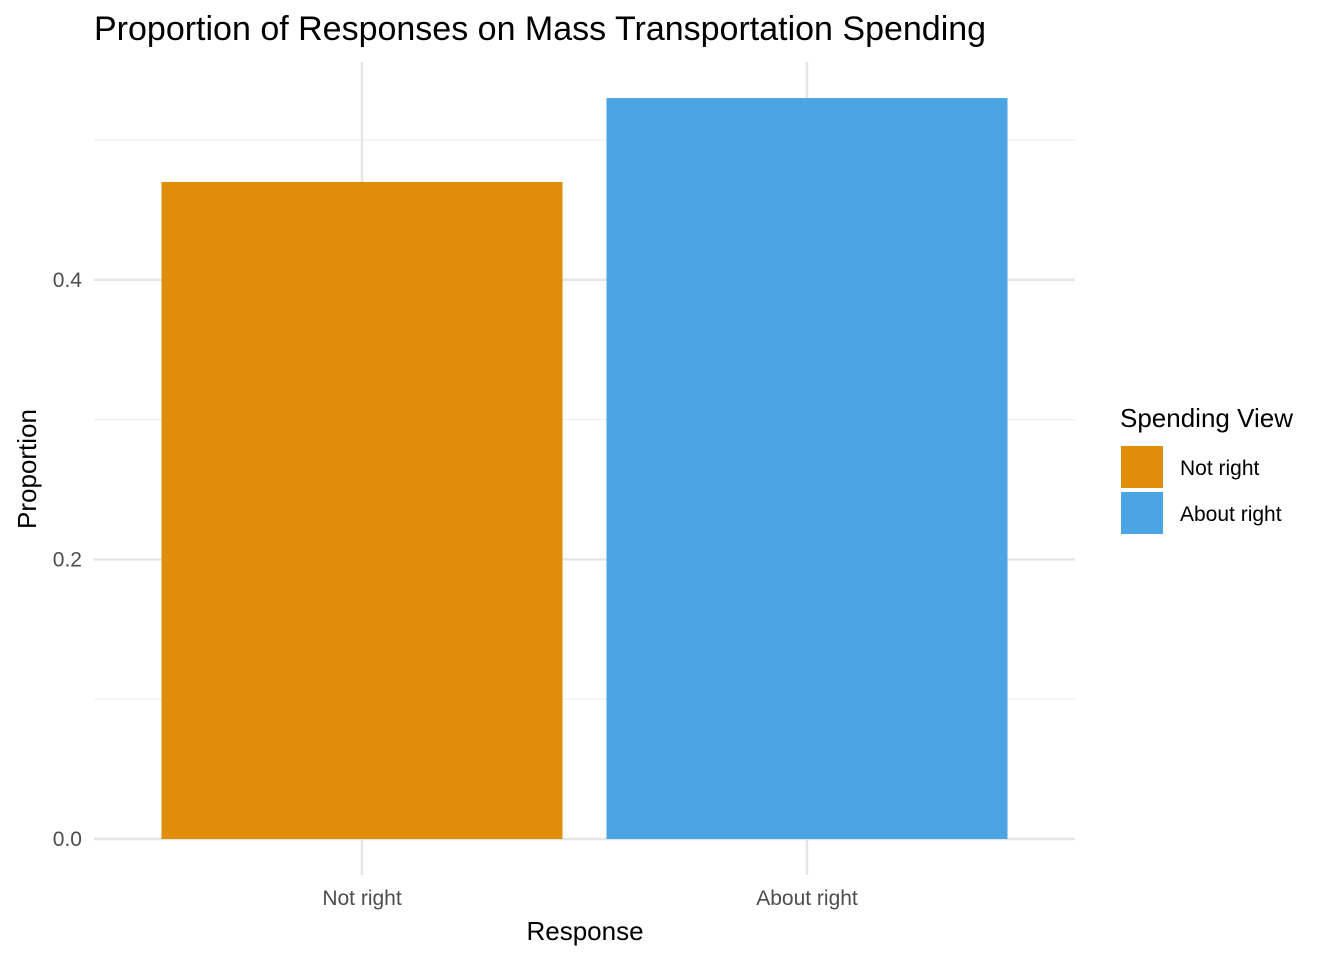 The image size is (1344, 960). What do you see at coordinates (27, 469) in the screenshot?
I see `y-axis-title: Proportion` at bounding box center [27, 469].